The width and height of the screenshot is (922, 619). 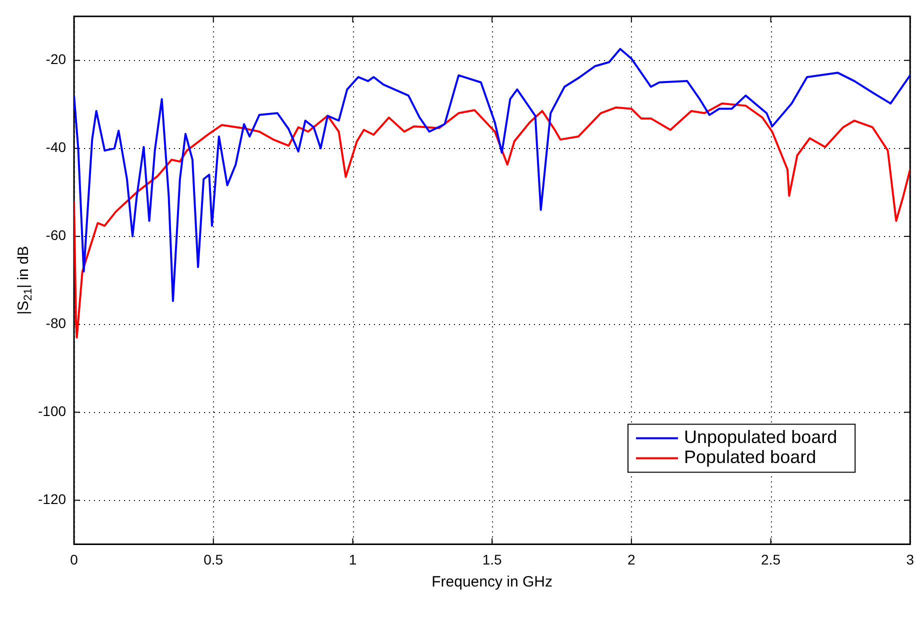 What do you see at coordinates (56, 323) in the screenshot?
I see `y-tick-label: -80` at bounding box center [56, 323].